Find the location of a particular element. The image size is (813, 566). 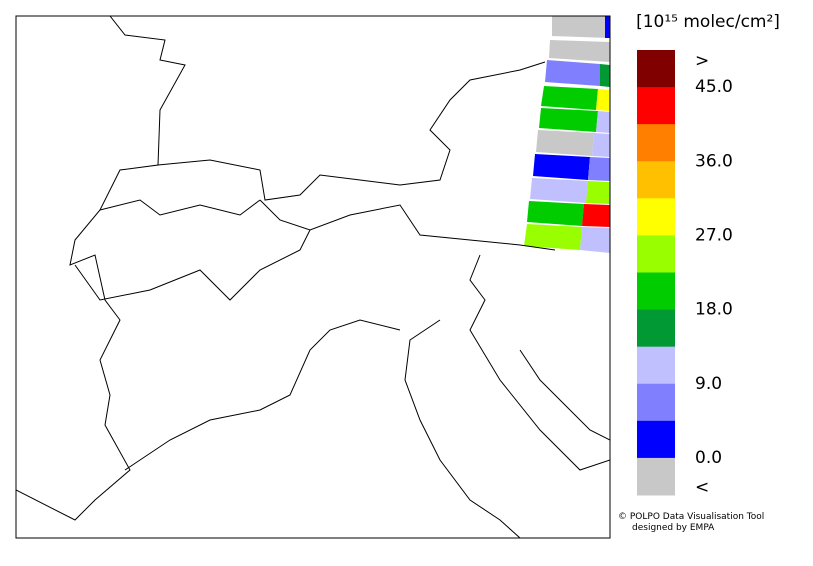

colorbar: >45.0 36.0 27.0 18.0 9.0 0.0 < is located at coordinates (685, 274).